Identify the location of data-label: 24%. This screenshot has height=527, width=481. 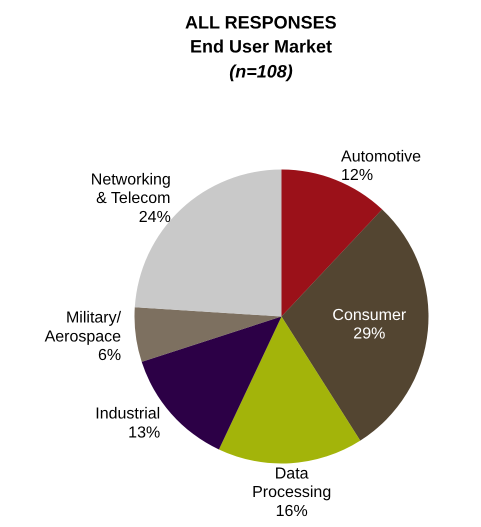
(154, 217).